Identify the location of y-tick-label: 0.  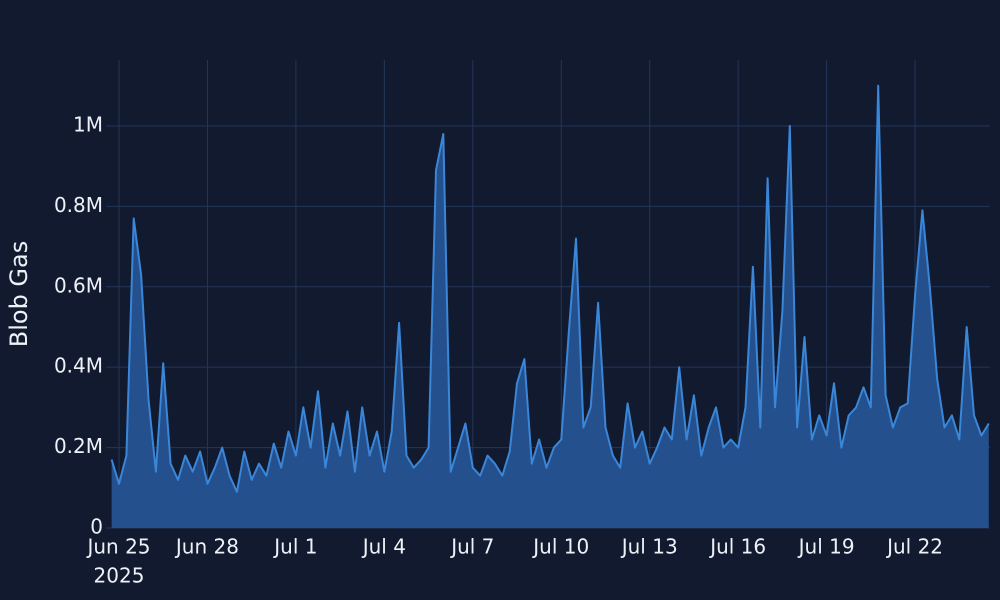
(96, 527).